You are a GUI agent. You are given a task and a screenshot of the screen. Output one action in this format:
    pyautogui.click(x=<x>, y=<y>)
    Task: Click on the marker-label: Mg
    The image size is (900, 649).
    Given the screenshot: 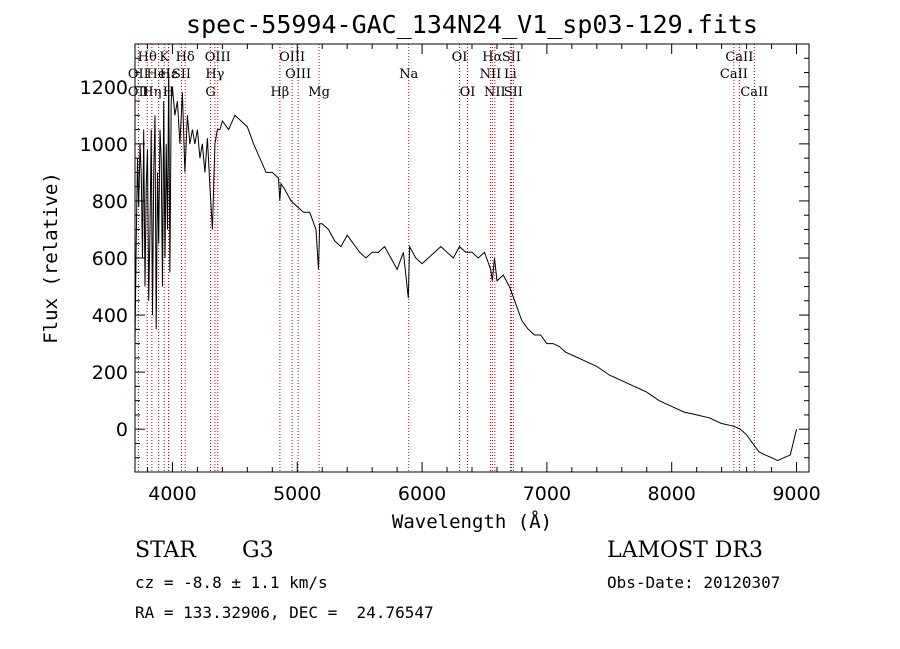 What is the action you would take?
    pyautogui.click(x=319, y=92)
    